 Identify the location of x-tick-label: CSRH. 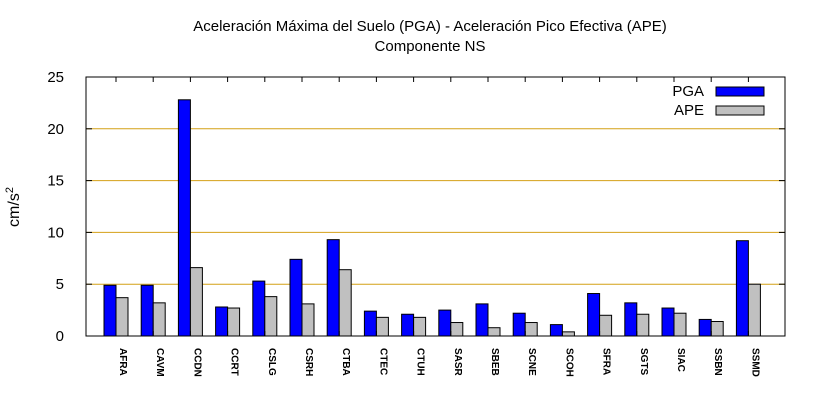
(308, 362).